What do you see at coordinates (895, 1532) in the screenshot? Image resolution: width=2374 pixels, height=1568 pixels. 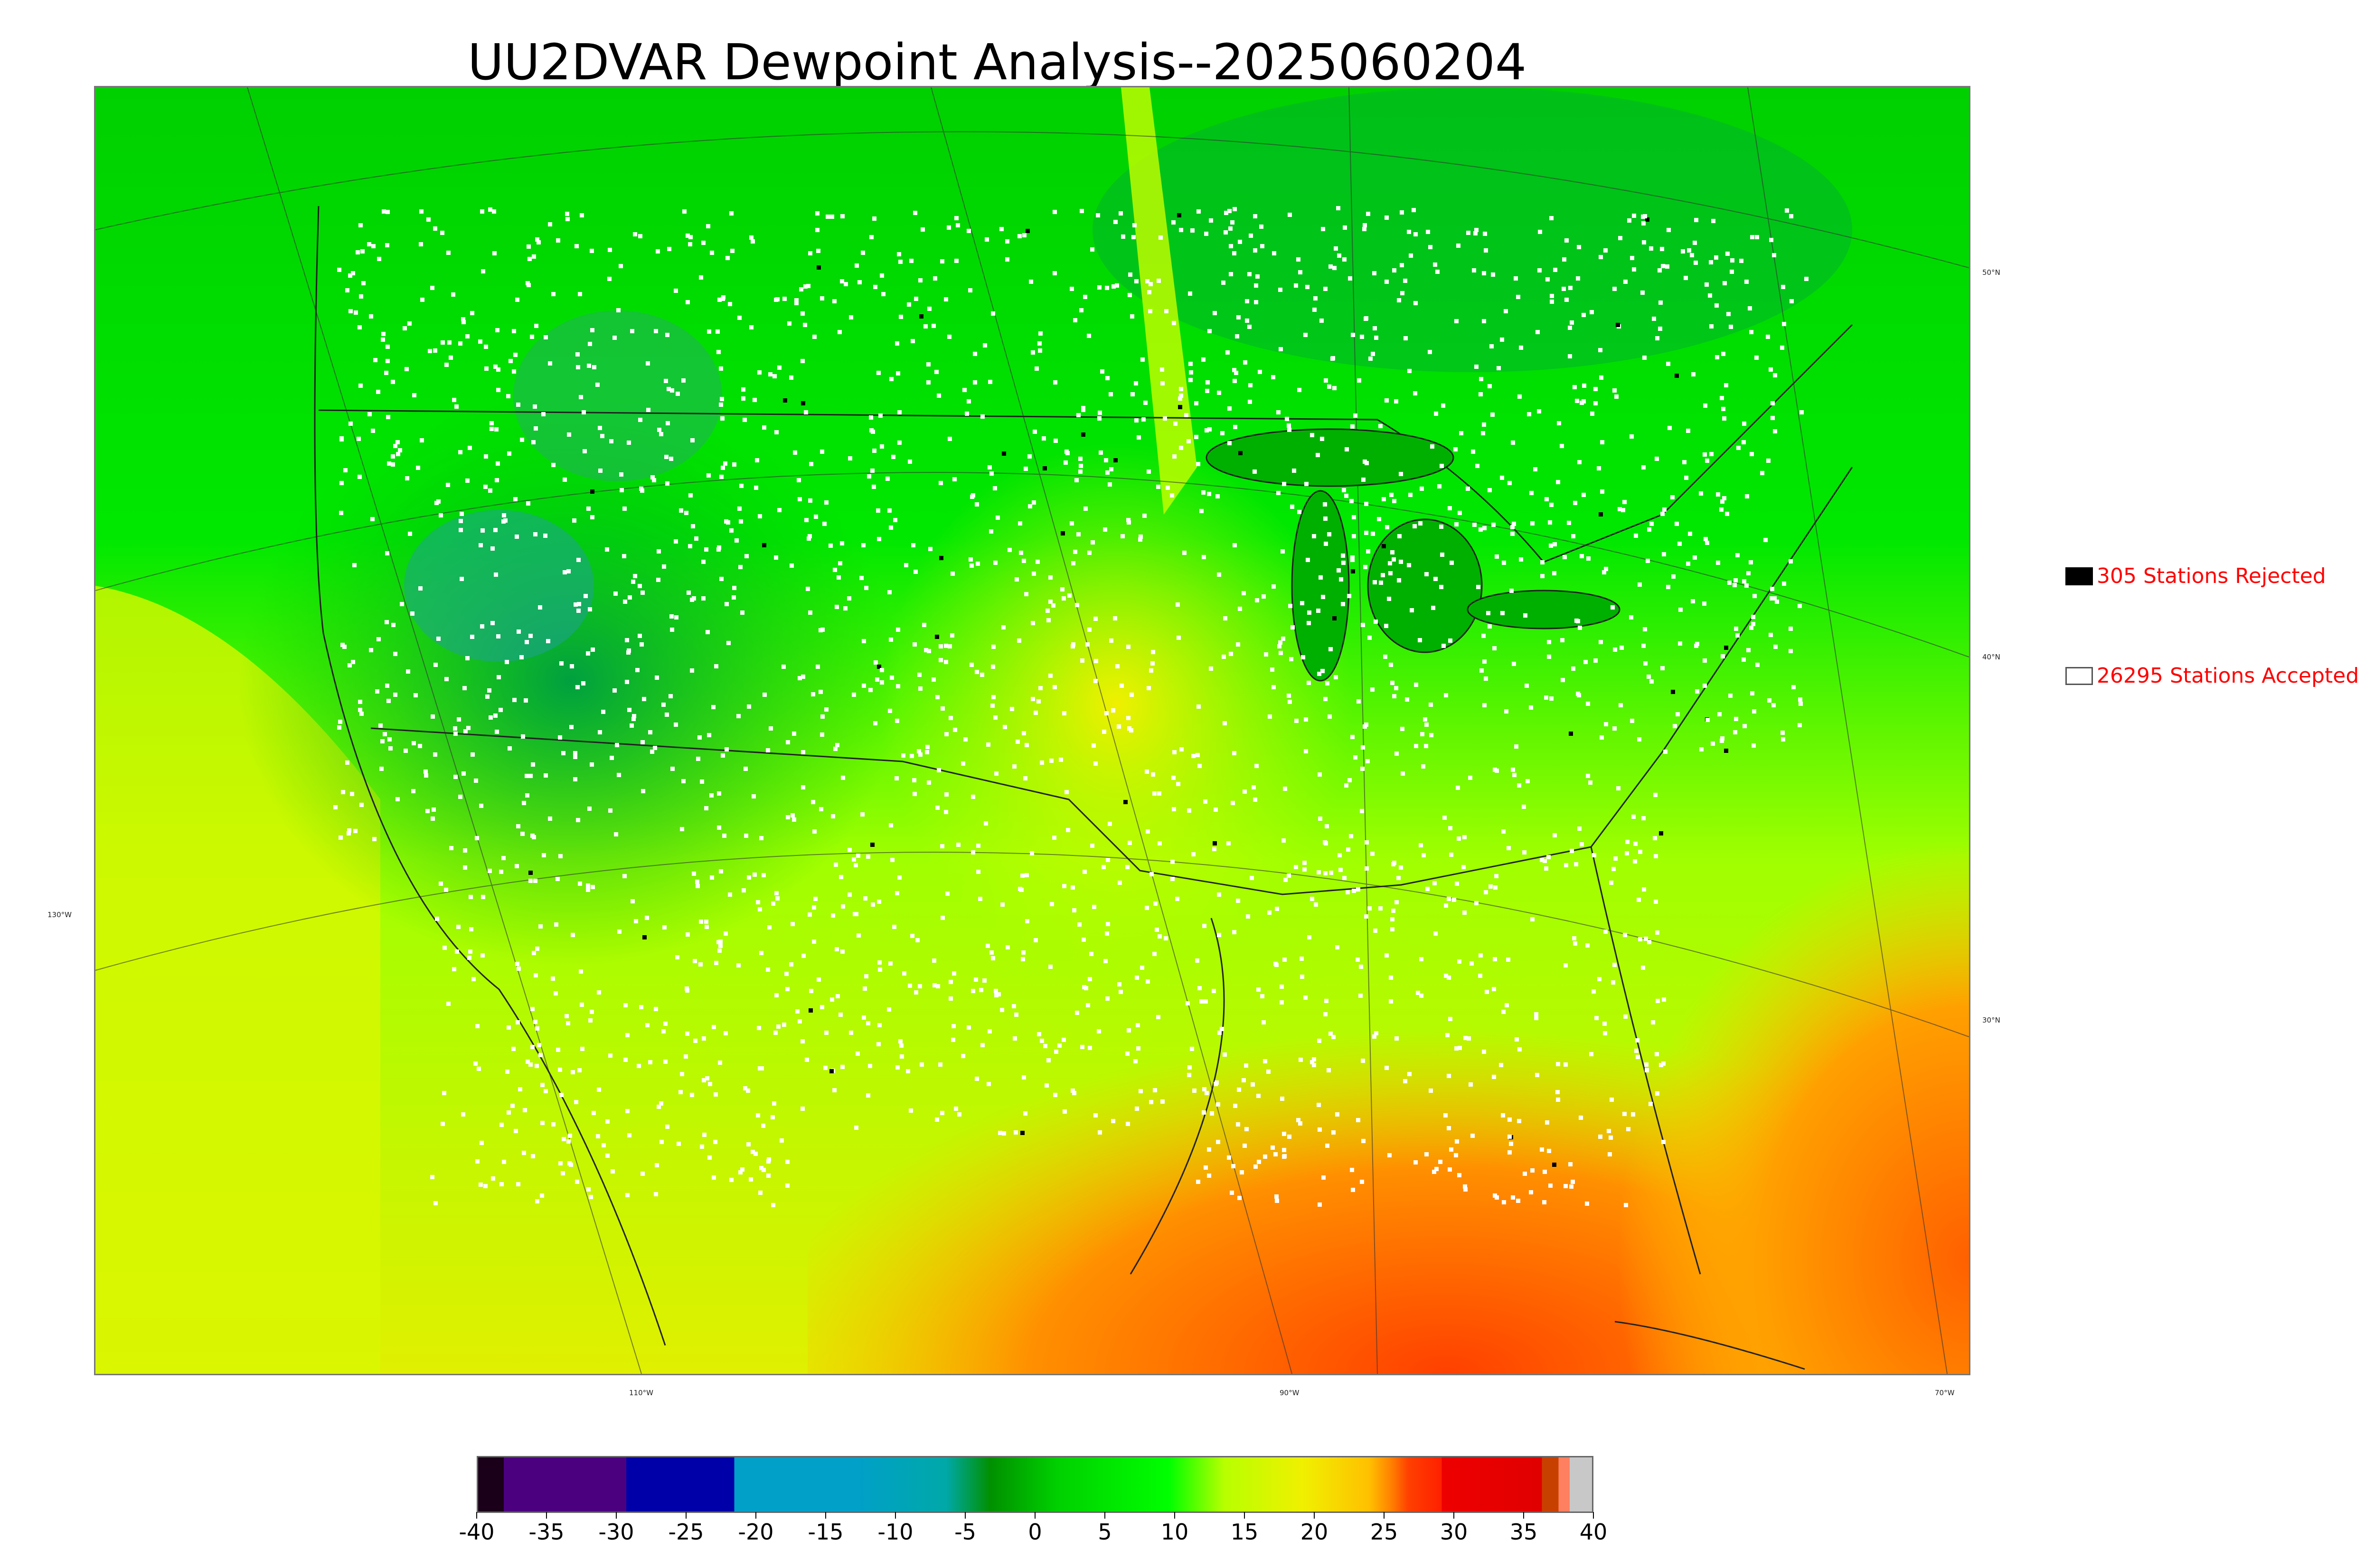 I see `colorbar-tick-label: -10` at bounding box center [895, 1532].